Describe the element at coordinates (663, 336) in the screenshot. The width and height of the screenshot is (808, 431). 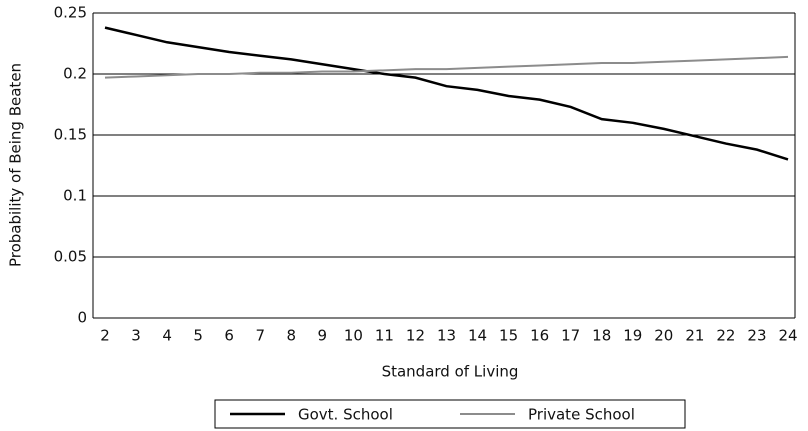
I see `x-tick-label: 20` at that location.